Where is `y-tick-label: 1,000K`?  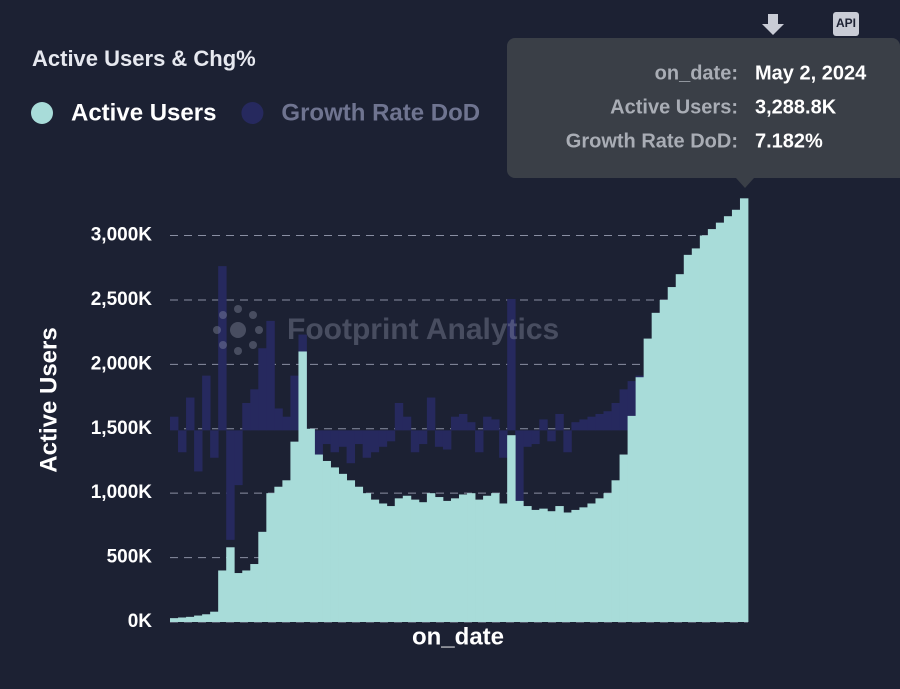 y-tick-label: 1,000K is located at coordinates (122, 492).